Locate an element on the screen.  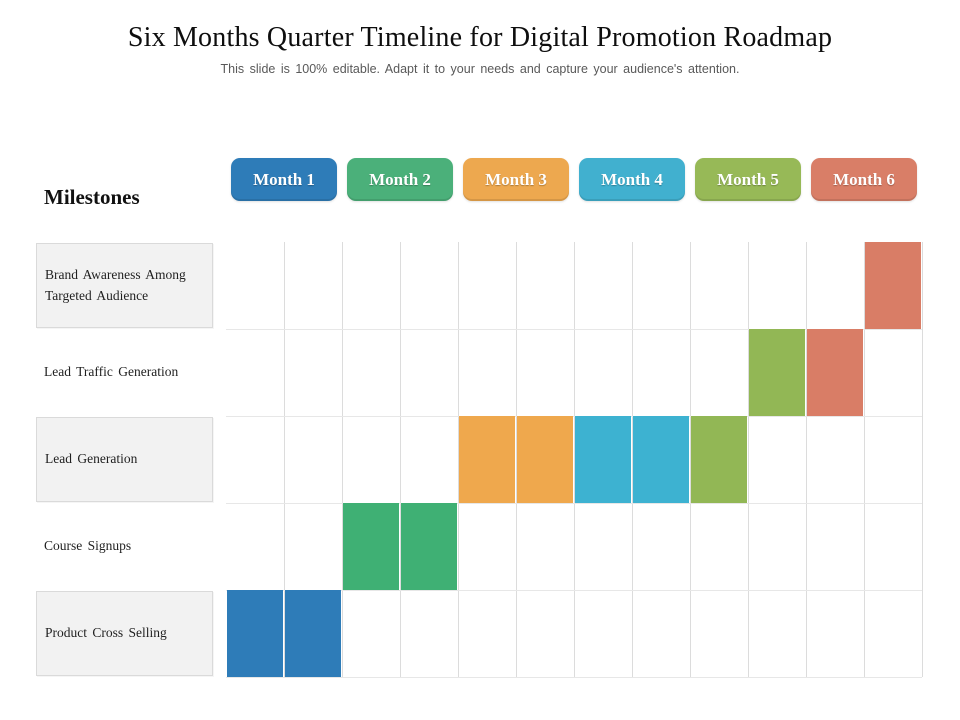
milestone-label-row: Product Cross Selling is located at coordinates (124, 633).